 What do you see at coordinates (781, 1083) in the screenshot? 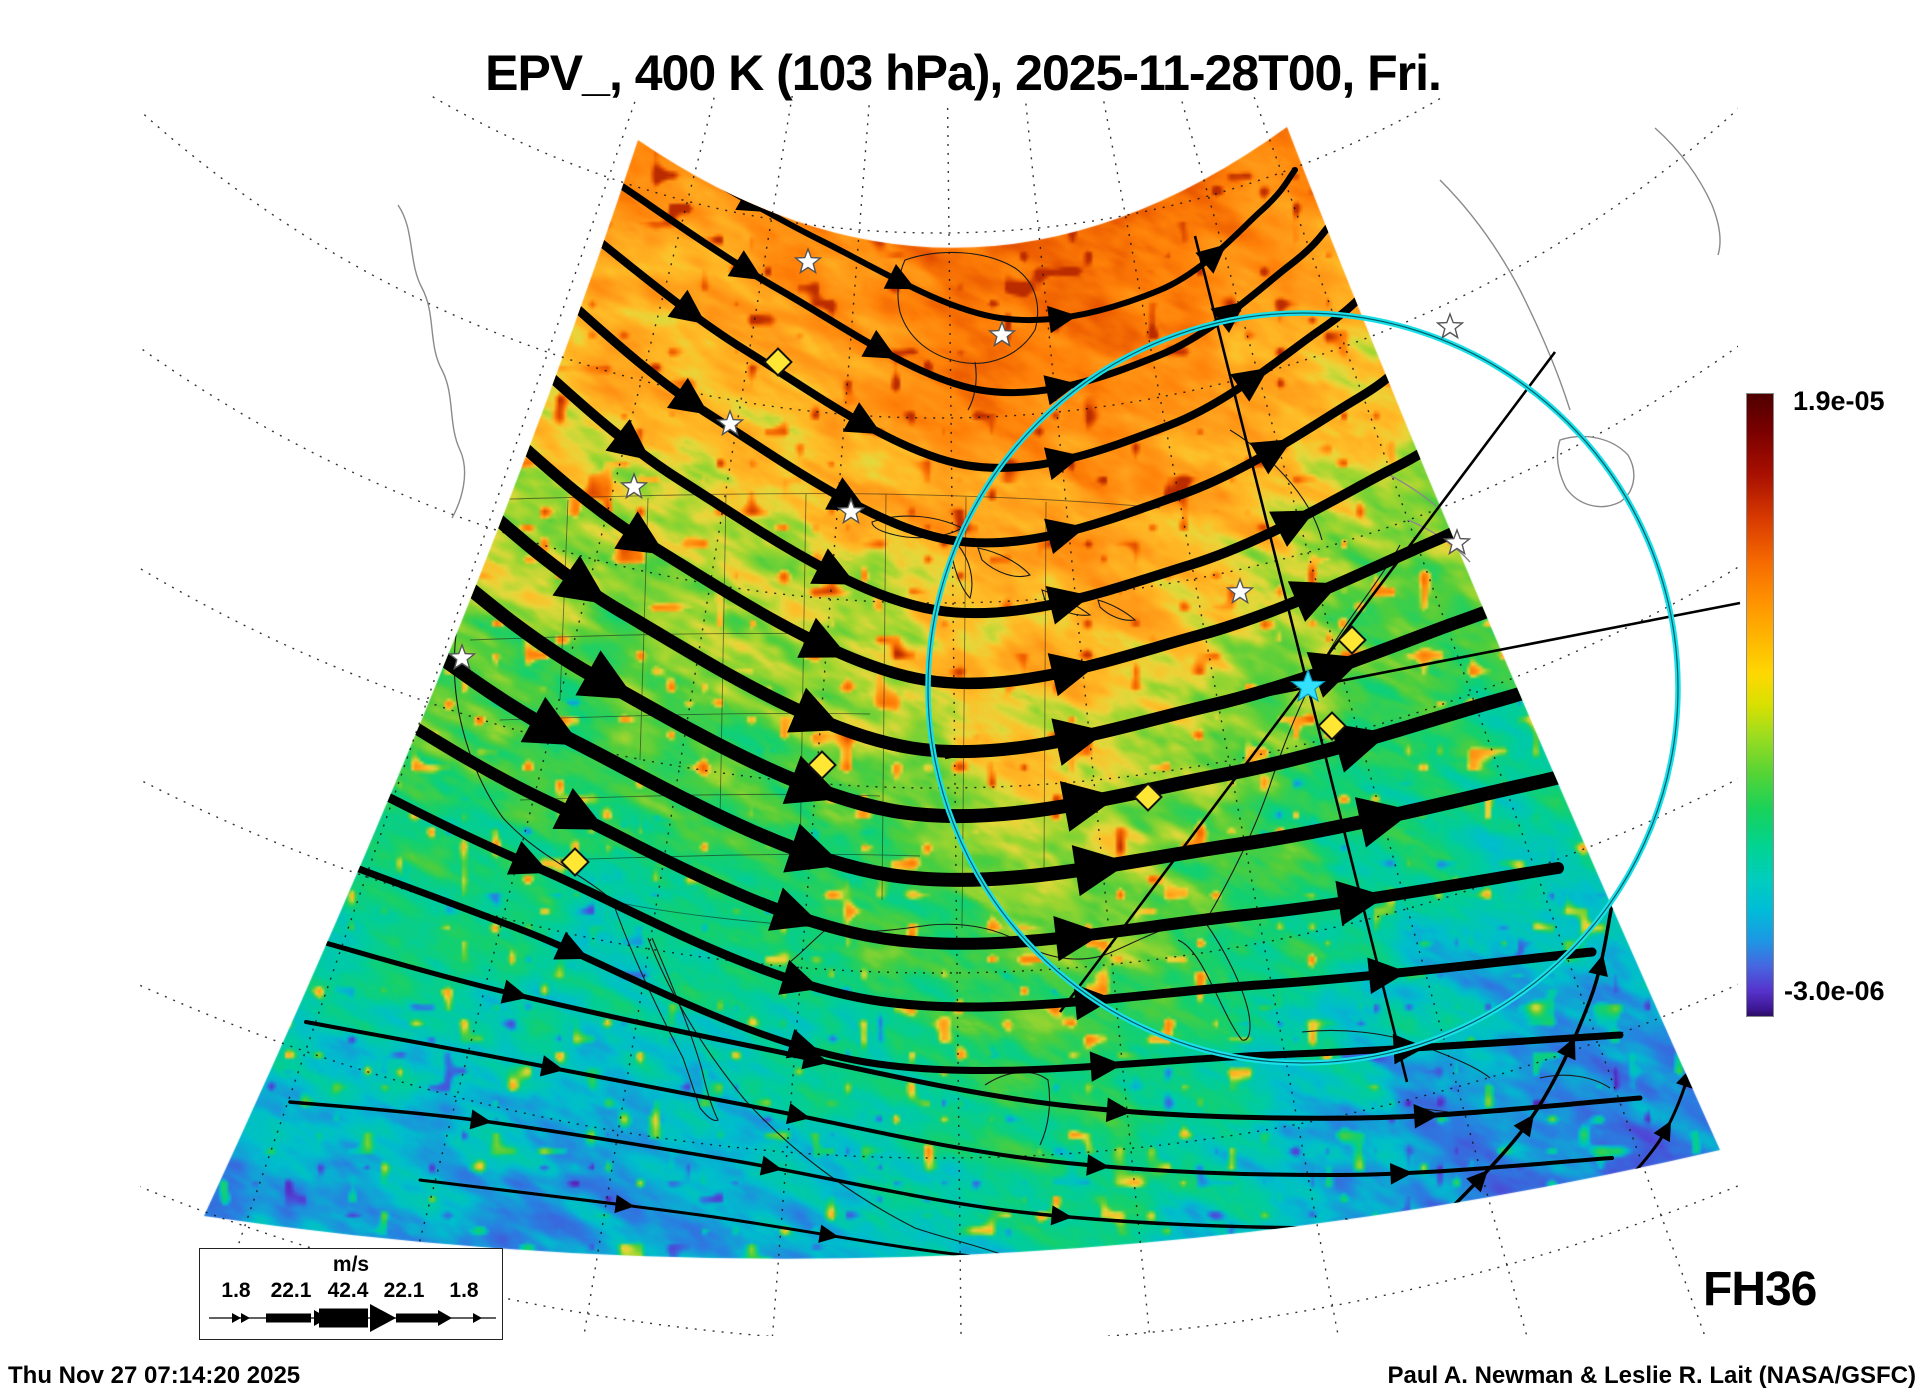
I see `mexico-west-coastline` at bounding box center [781, 1083].